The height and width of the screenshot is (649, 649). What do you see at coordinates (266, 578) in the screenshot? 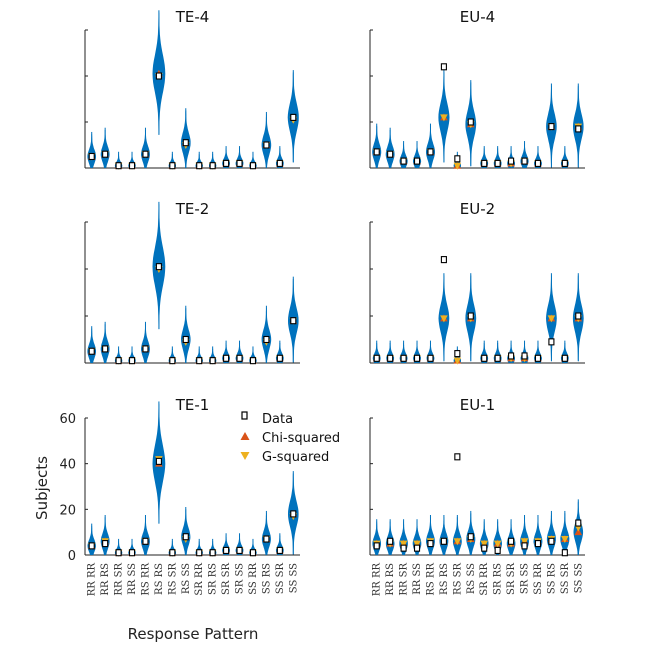
I see `x-tick-label: SS RS` at bounding box center [266, 578].